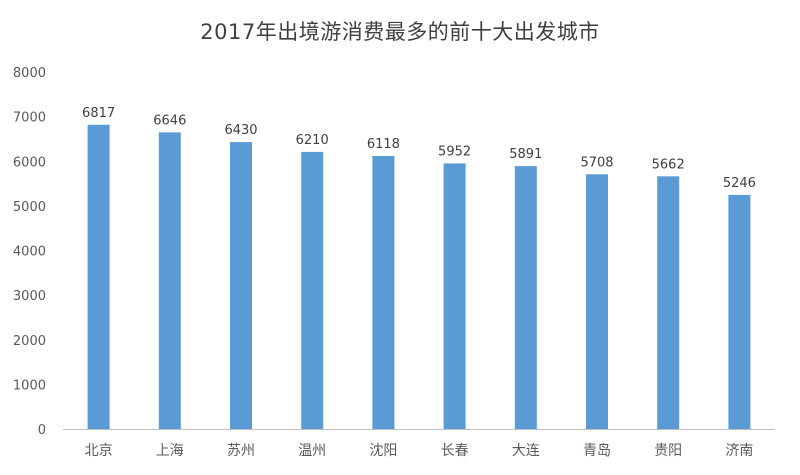 The height and width of the screenshot is (475, 800). Describe the element at coordinates (29, 341) in the screenshot. I see `y-tick-label: 2000` at that location.